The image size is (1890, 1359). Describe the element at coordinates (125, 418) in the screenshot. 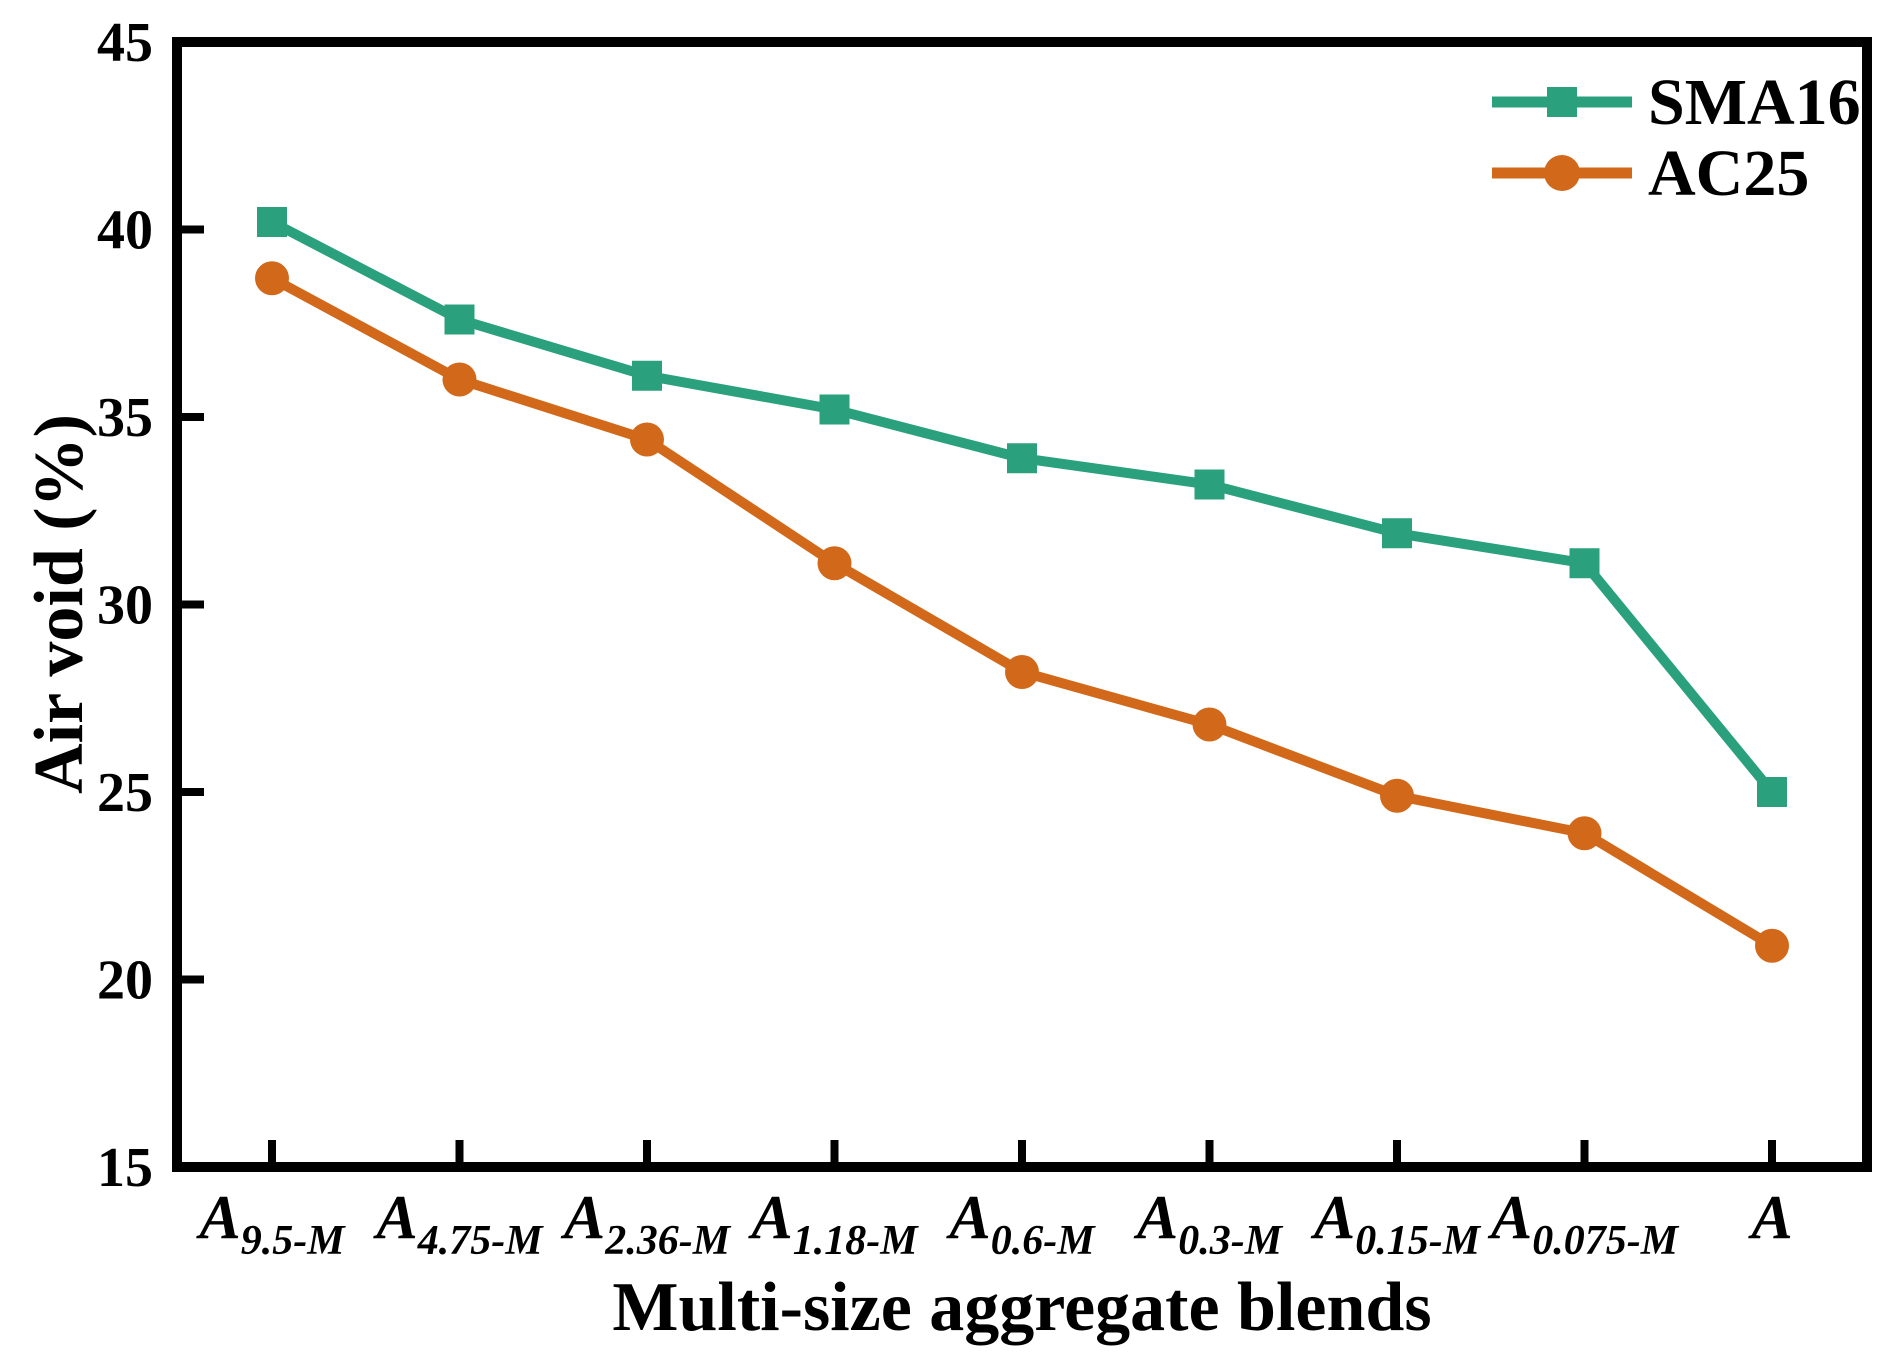

I see `y-tick-label: 35` at that location.